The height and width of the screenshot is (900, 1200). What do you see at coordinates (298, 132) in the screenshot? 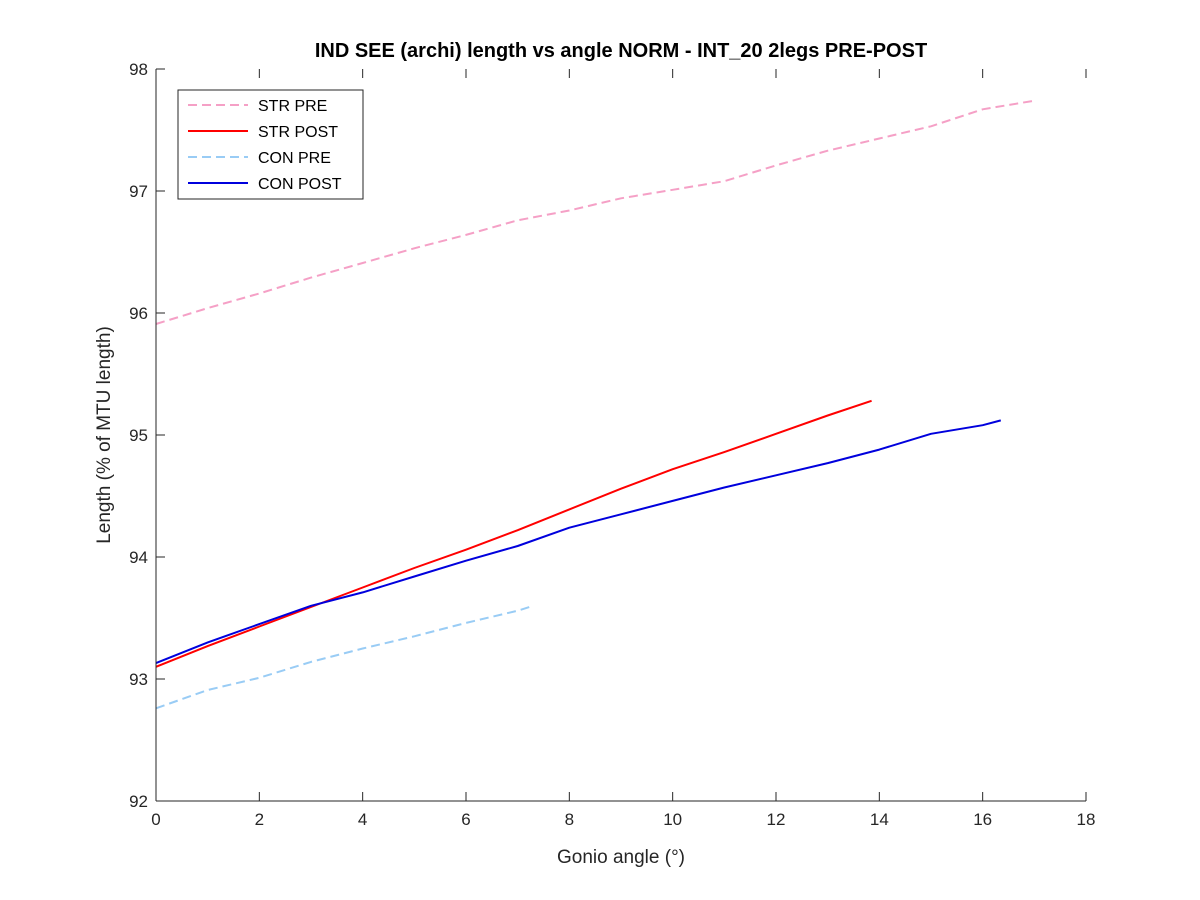
I see `legend-label-str-post: STR POST` at bounding box center [298, 132].